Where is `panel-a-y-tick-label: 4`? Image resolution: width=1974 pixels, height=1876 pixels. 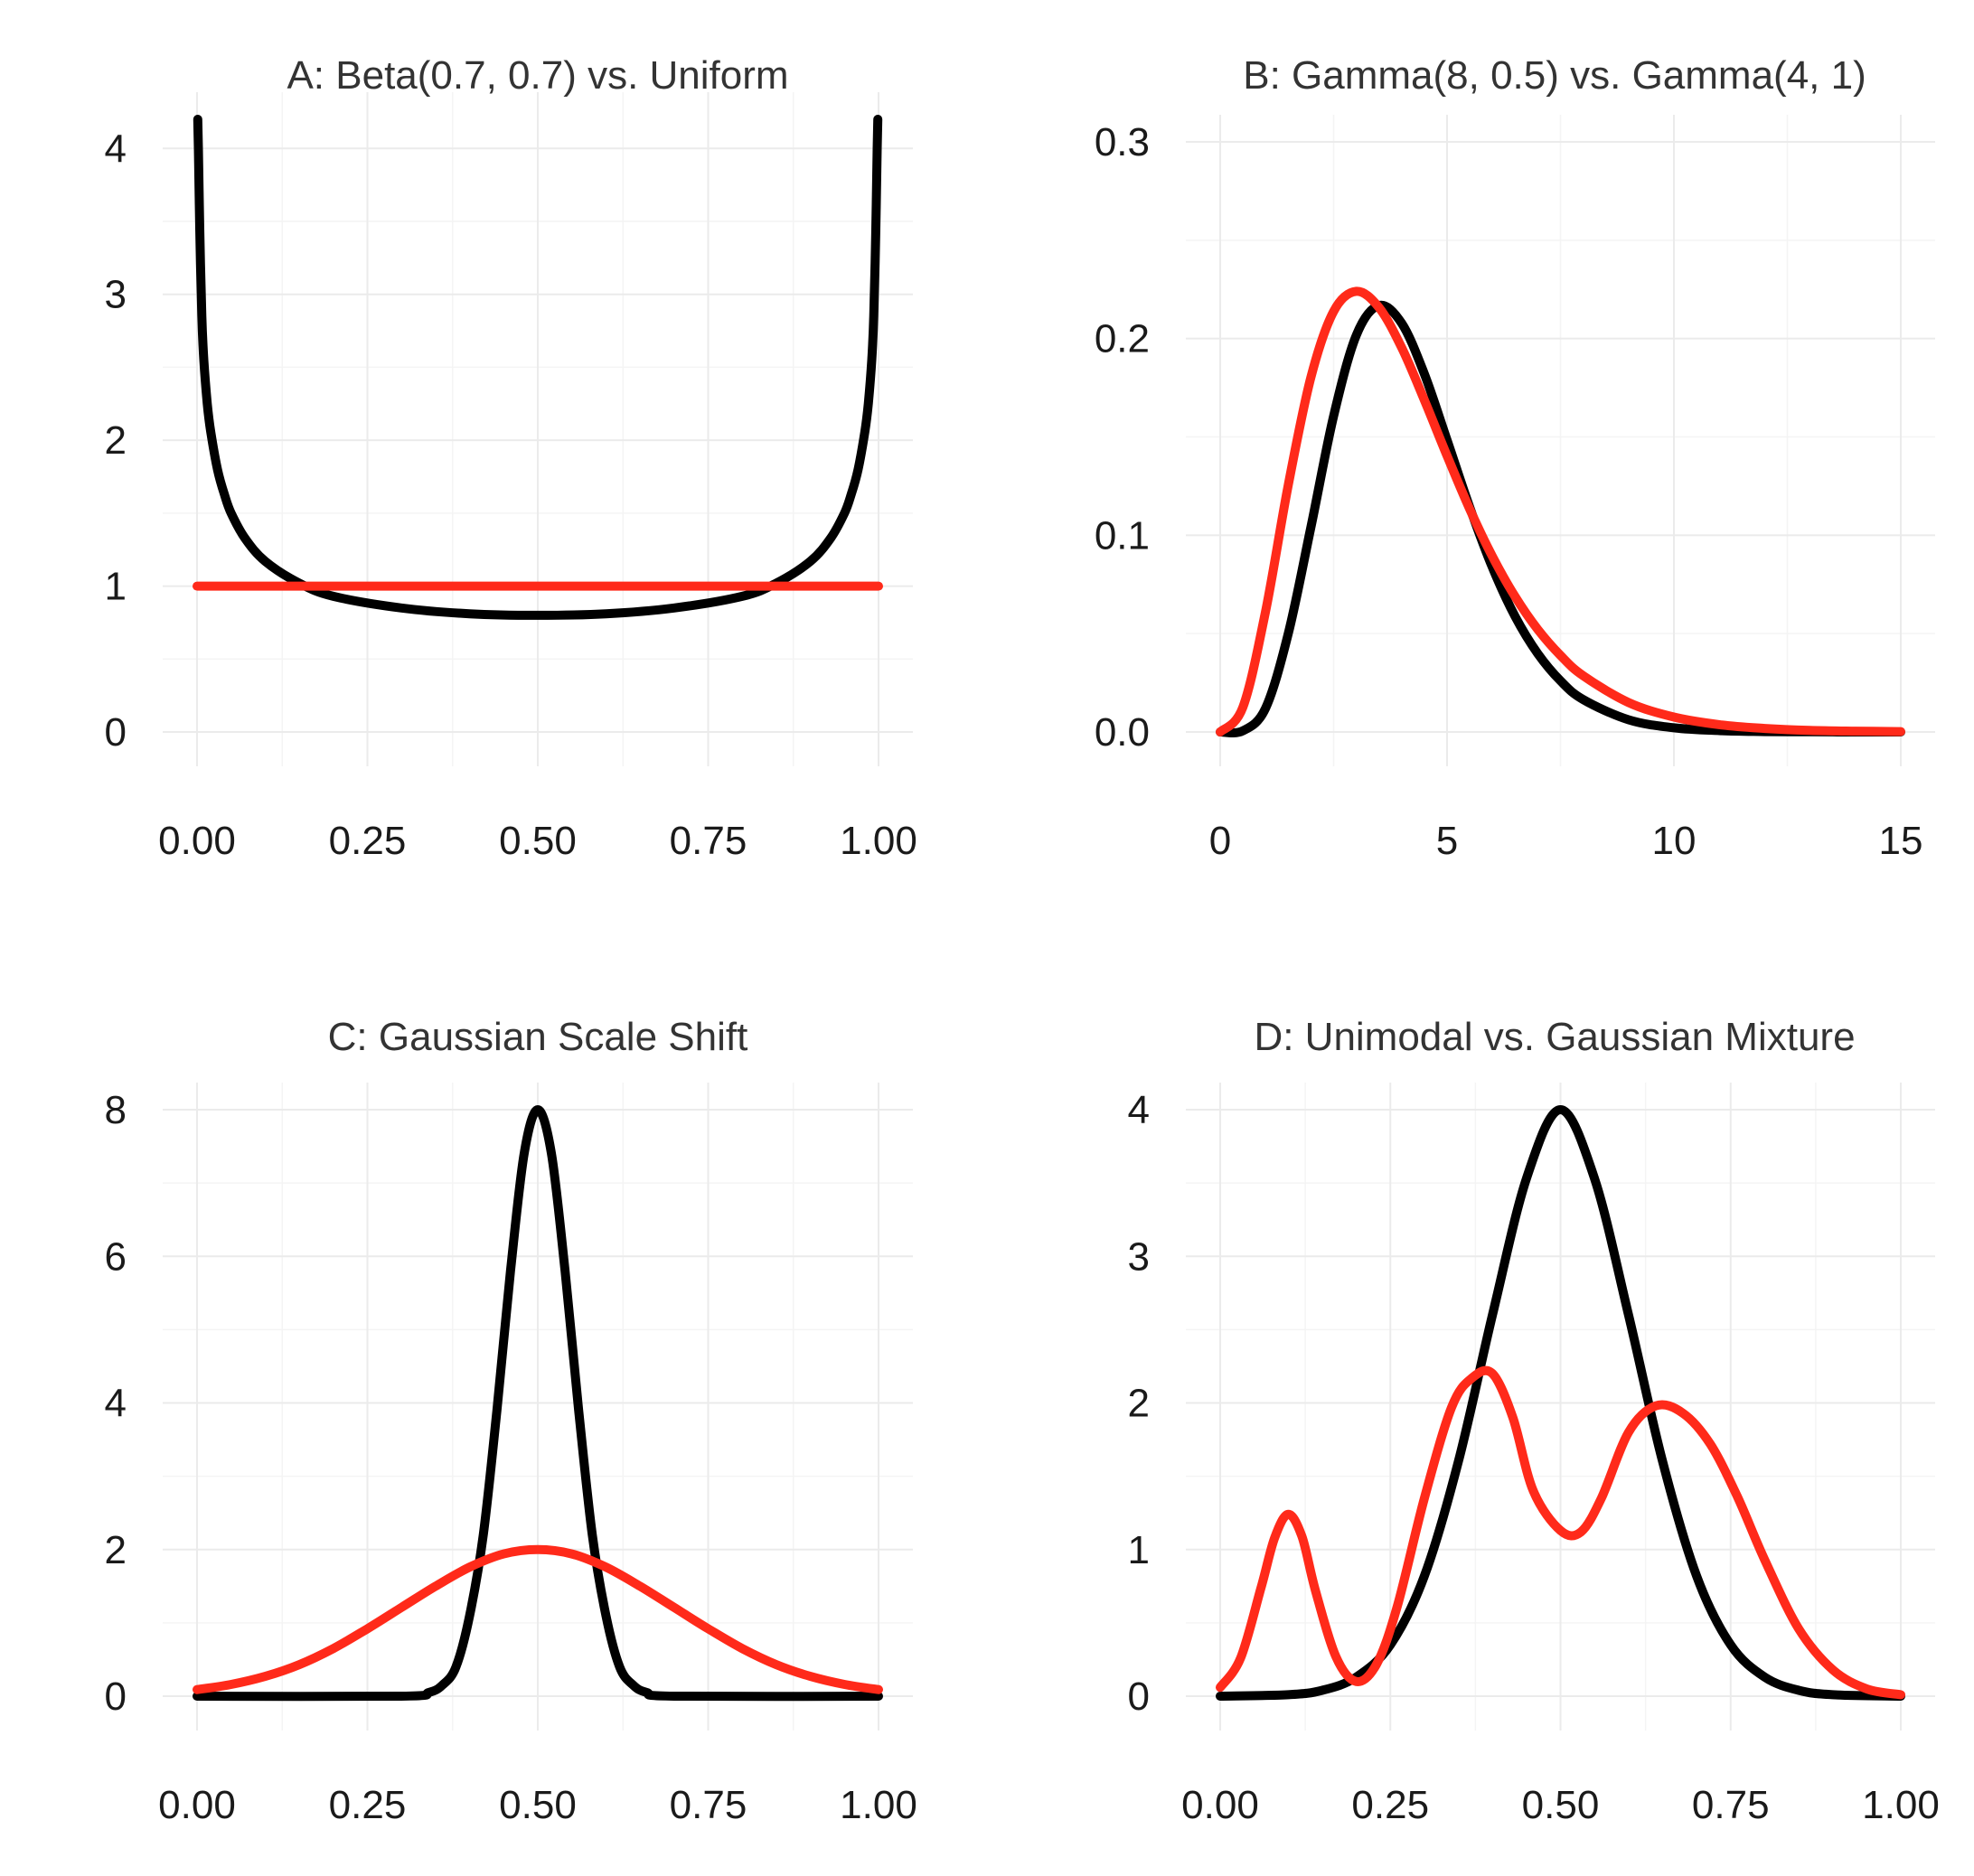 panel-a-y-tick-label: 4 is located at coordinates (116, 149).